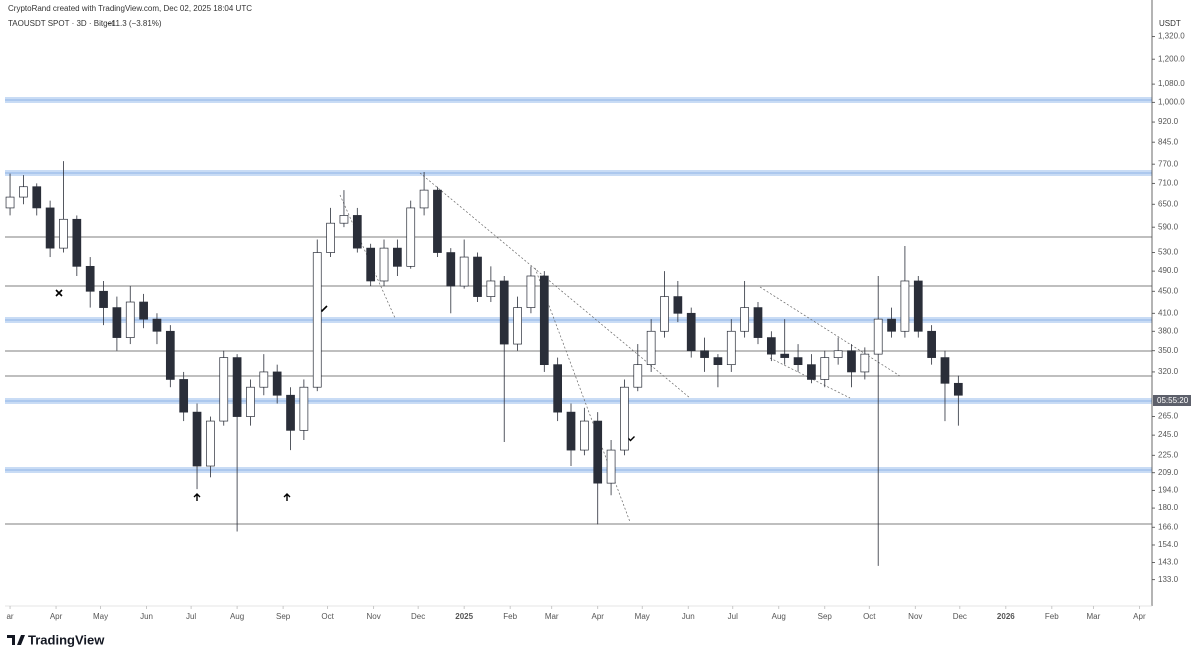 The width and height of the screenshot is (1199, 658). What do you see at coordinates (1168, 562) in the screenshot?
I see `y-tick-label: 143.0` at bounding box center [1168, 562].